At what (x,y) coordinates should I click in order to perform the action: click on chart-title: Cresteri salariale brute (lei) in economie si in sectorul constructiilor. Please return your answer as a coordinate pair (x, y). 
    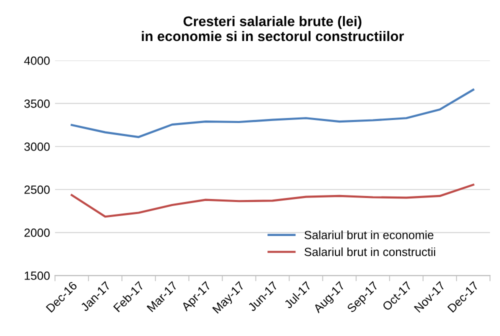
    Looking at the image, I should click on (273, 29).